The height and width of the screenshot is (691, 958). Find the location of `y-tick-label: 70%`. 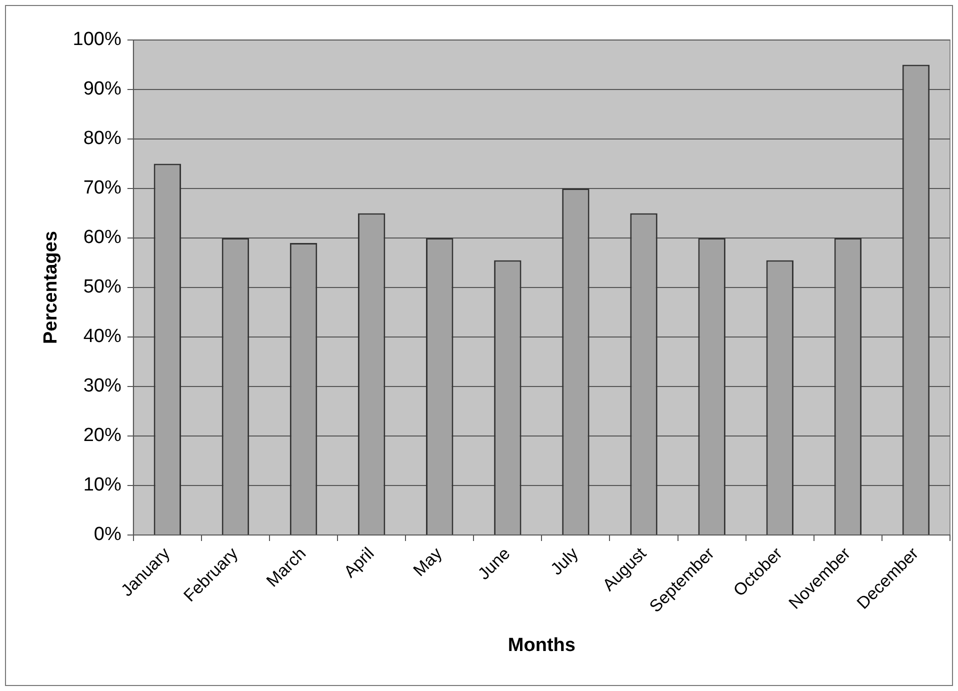

y-tick-label: 70% is located at coordinates (102, 188).